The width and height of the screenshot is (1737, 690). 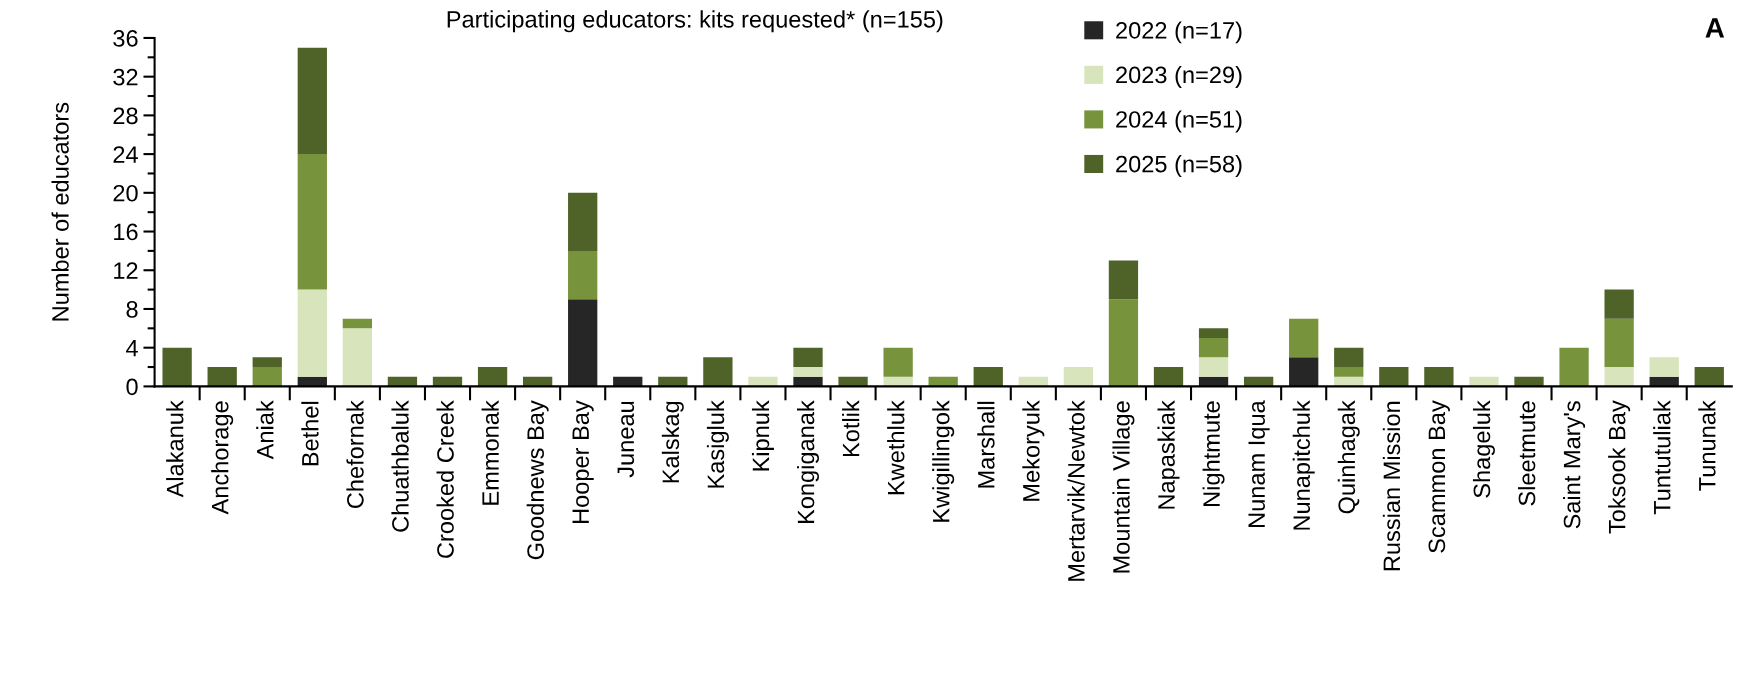 What do you see at coordinates (1391, 486) in the screenshot?
I see `x-tick-label: Russian Mission` at bounding box center [1391, 486].